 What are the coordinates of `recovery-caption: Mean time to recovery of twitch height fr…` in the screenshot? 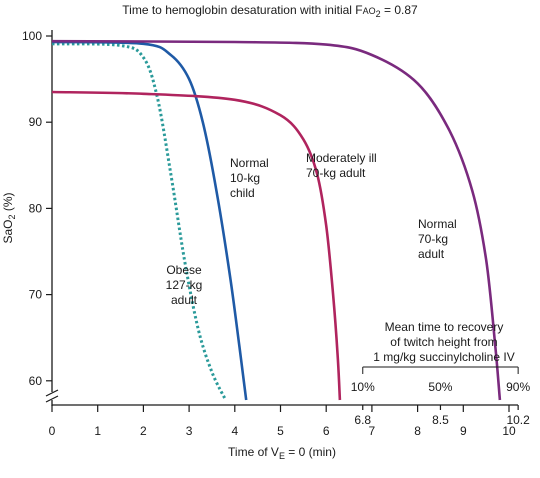 It's located at (443, 342).